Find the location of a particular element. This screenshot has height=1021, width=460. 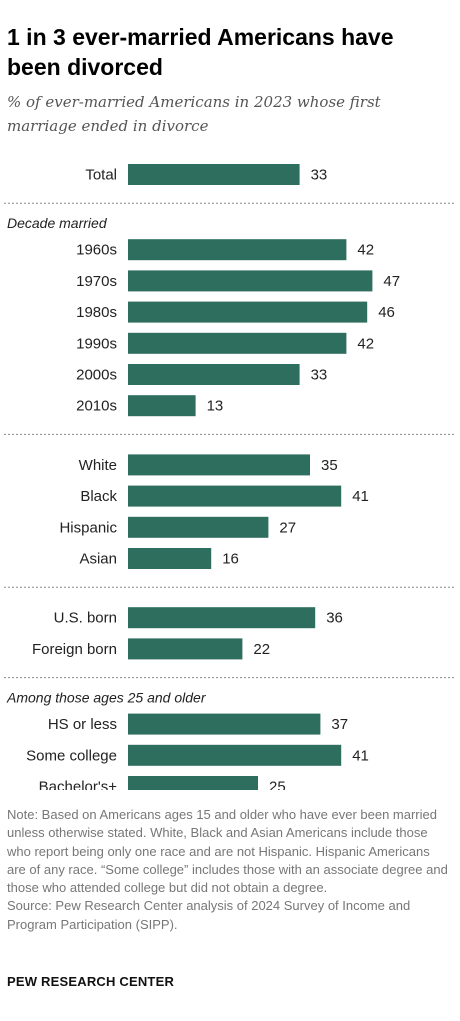

value-label: 27 is located at coordinates (287, 527).